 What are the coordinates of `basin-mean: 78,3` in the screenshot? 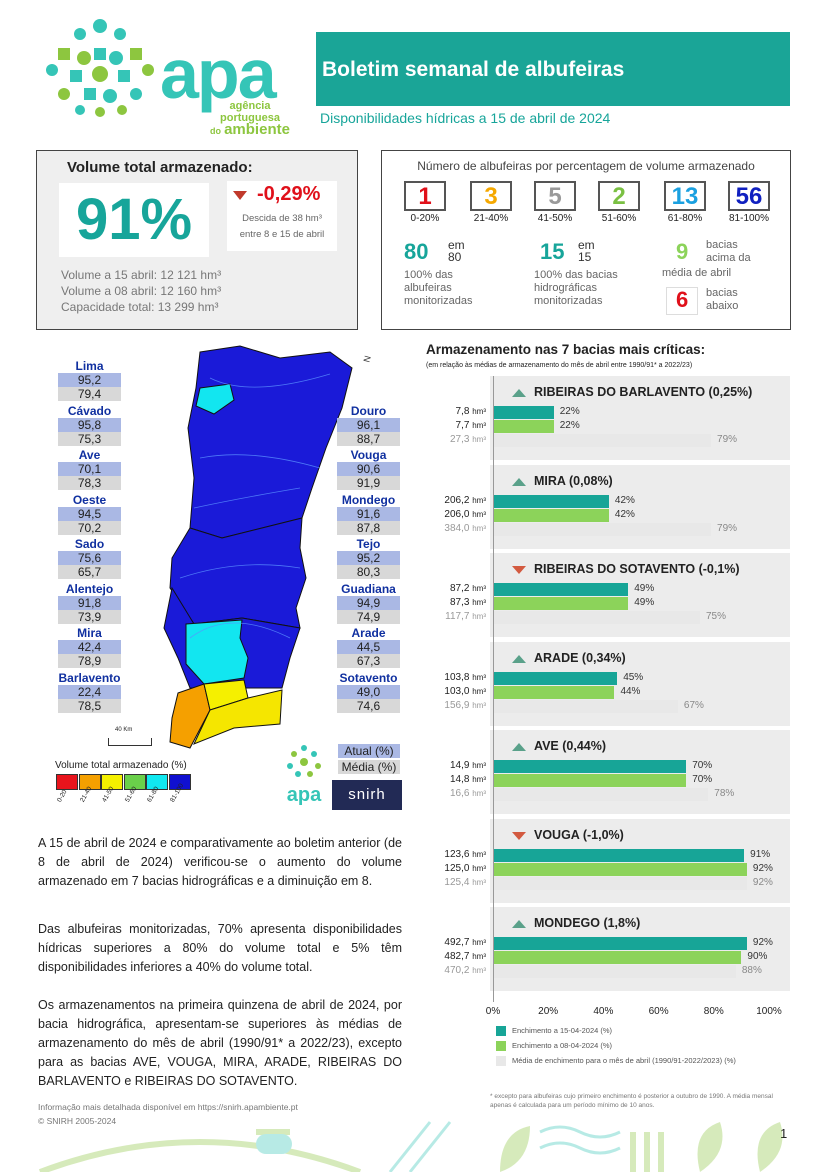 It's located at (89, 483).